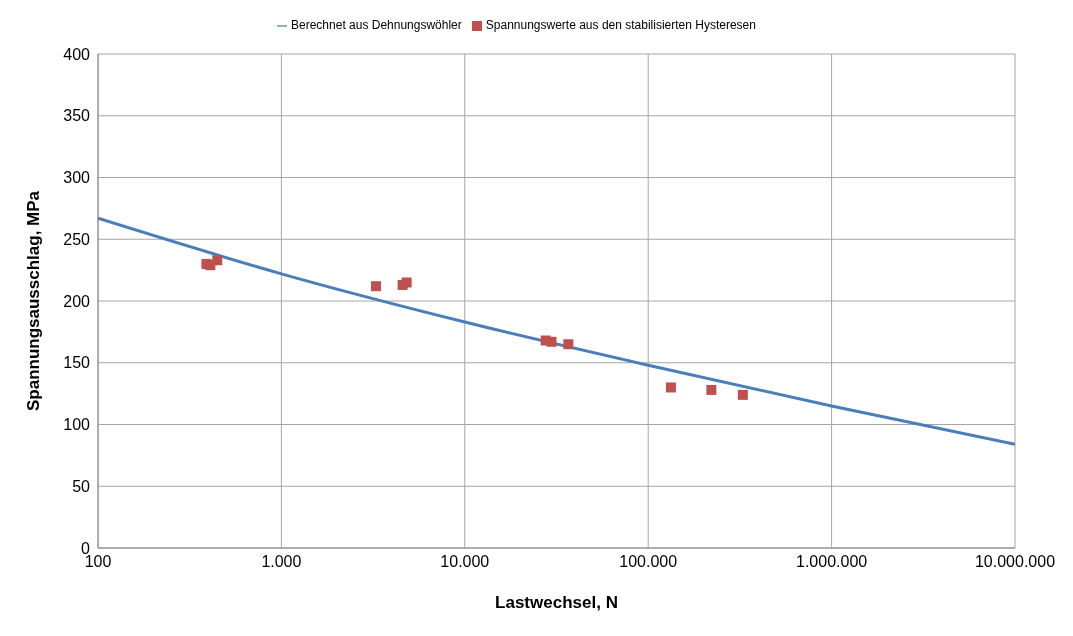 Image resolution: width=1073 pixels, height=636 pixels. What do you see at coordinates (77, 301) in the screenshot?
I see `y-tick-label: 200` at bounding box center [77, 301].